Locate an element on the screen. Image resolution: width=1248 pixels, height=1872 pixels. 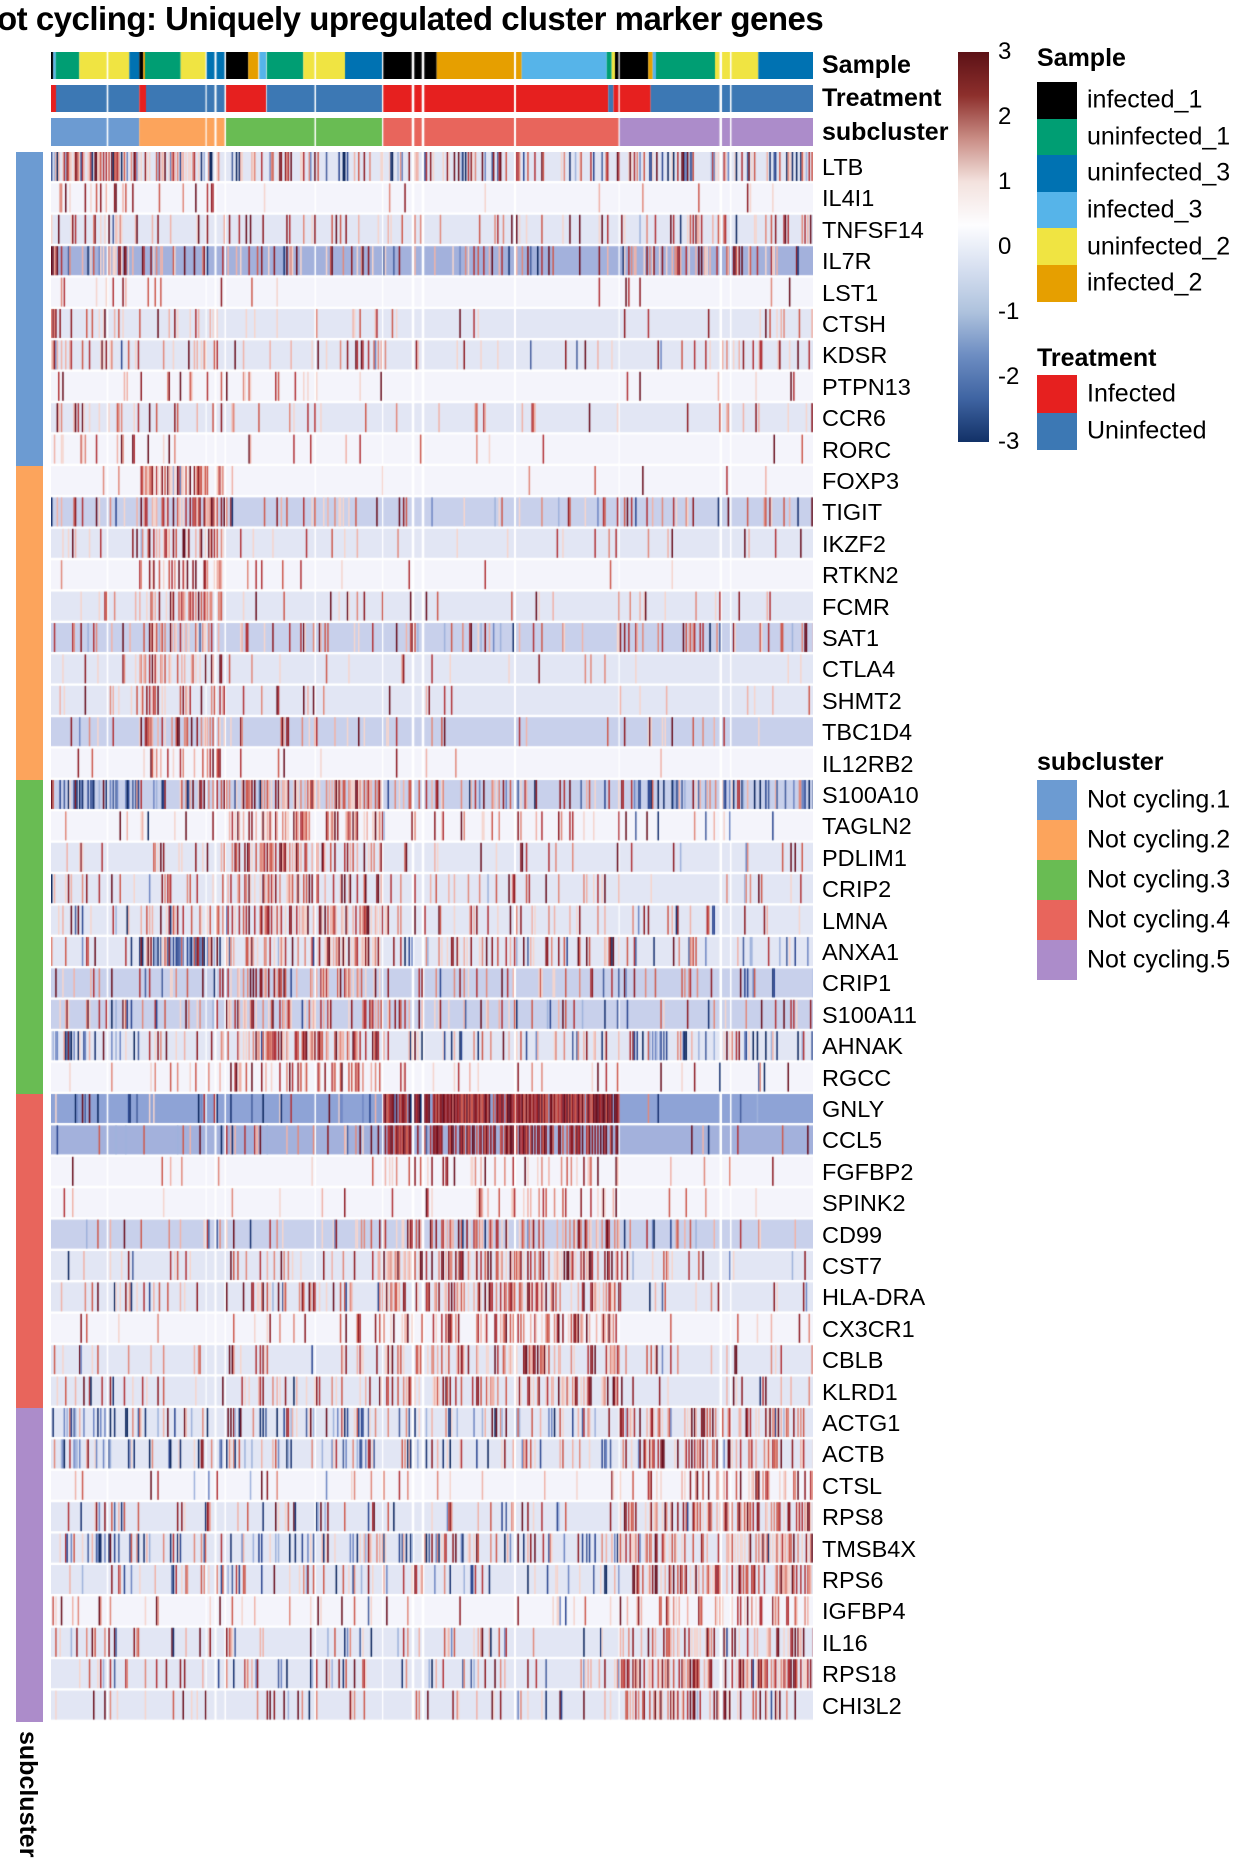
gene-label: ANXA1 is located at coordinates (861, 952).